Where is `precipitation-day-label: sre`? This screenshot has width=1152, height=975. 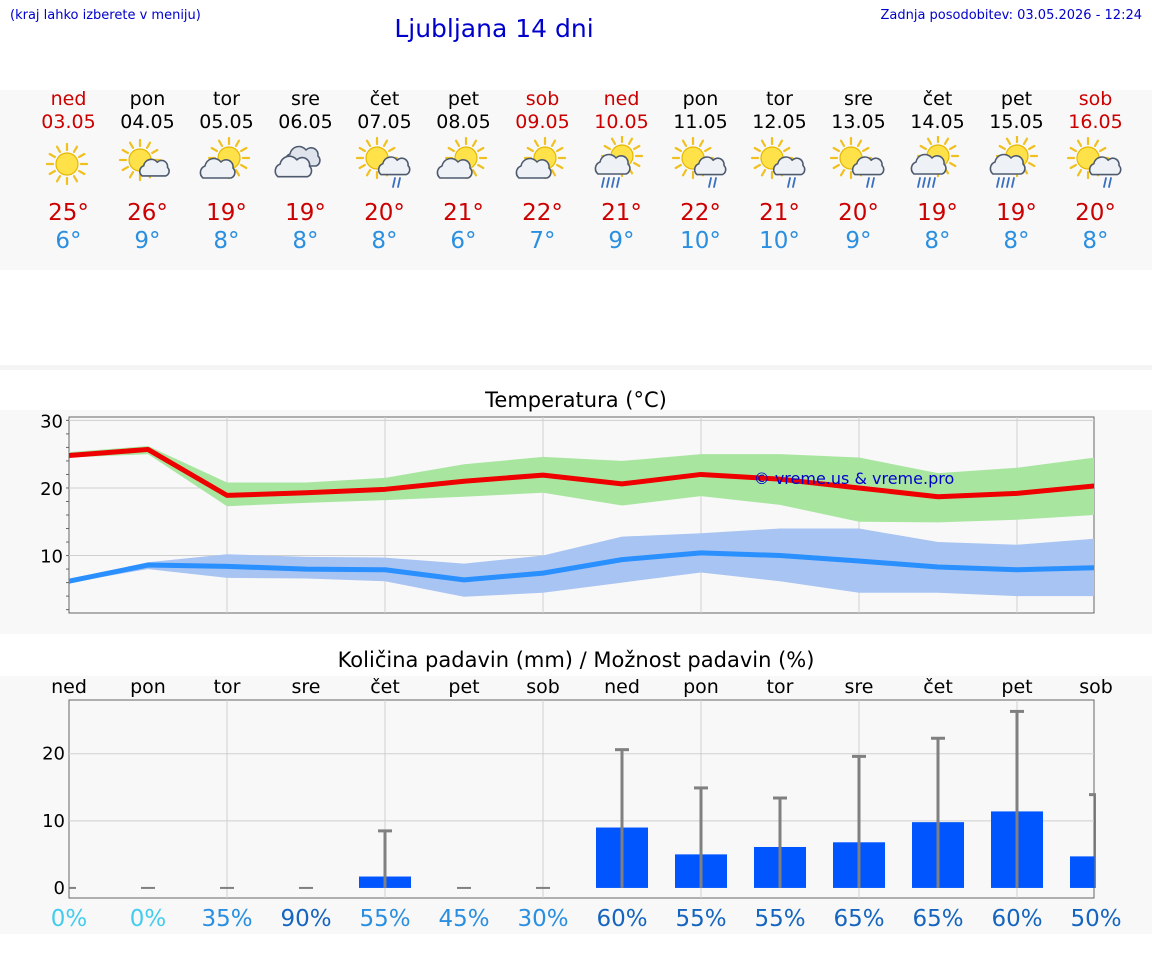
precipitation-day-label: sre is located at coordinates (859, 687).